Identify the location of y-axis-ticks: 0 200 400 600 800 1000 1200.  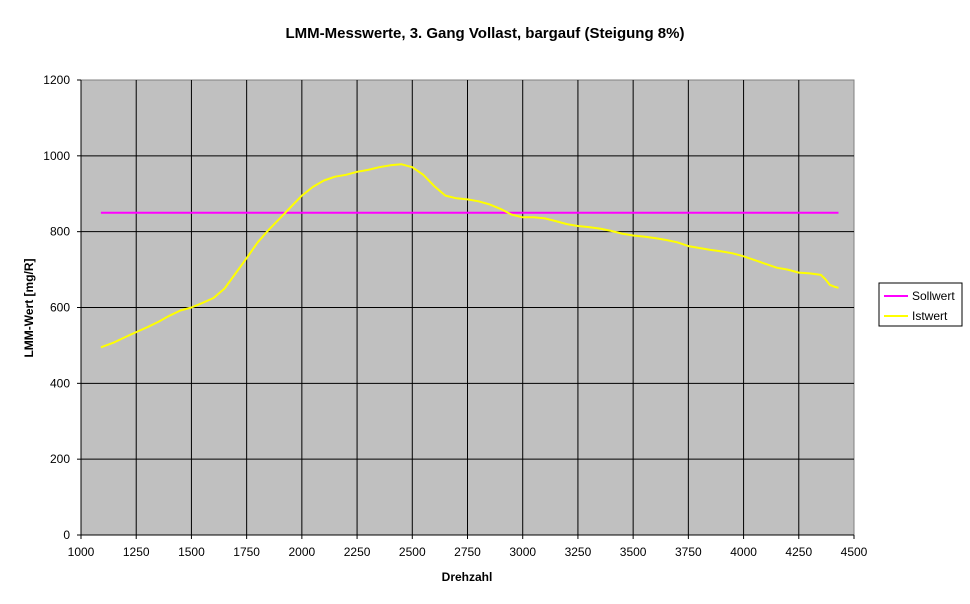
(62, 307).